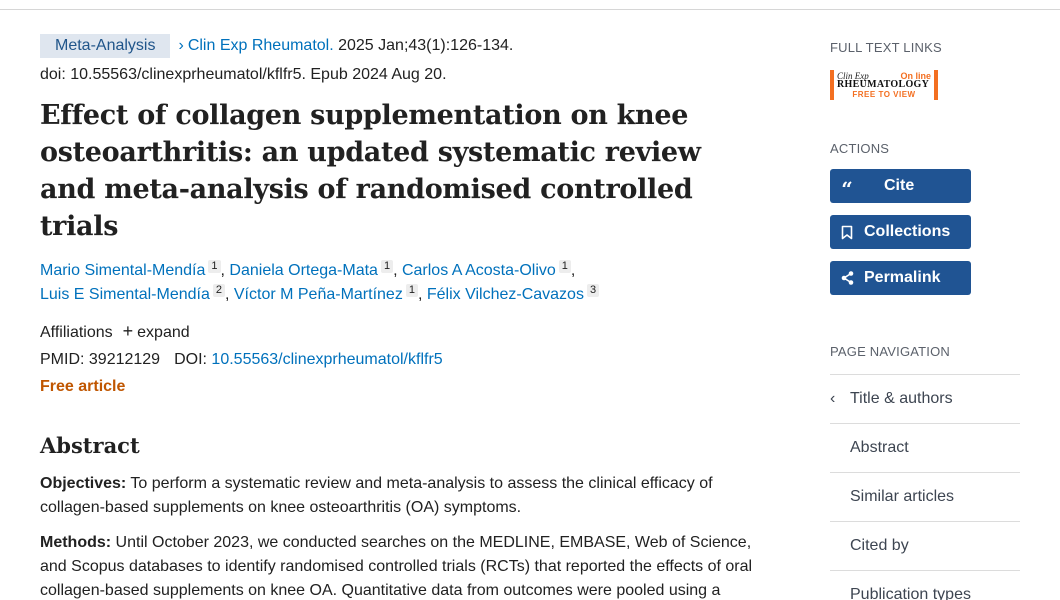 This screenshot has height=600, width=1060. I want to click on free-article-label: Free article, so click(83, 386).